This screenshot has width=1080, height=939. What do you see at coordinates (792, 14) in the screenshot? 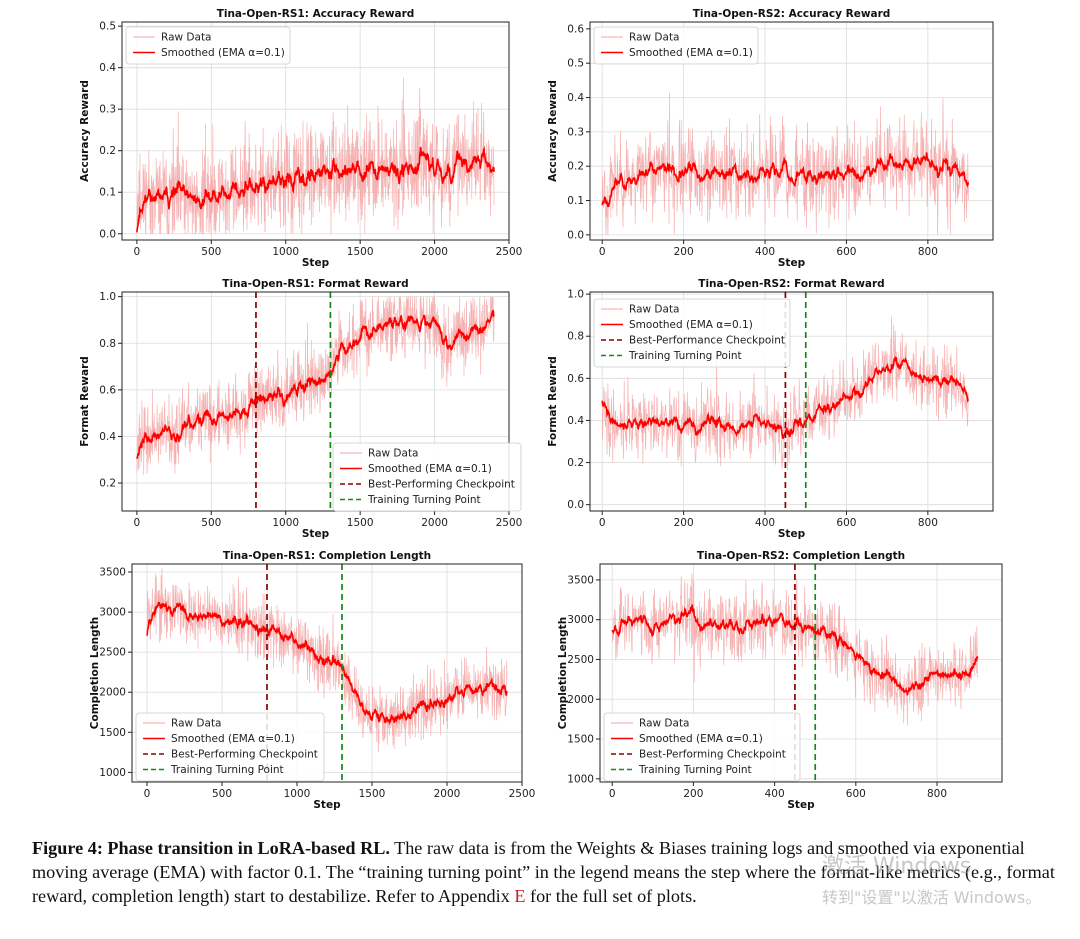
I see `chart-title: Tina-Open-RS2: Accuracy Reward` at bounding box center [792, 14].